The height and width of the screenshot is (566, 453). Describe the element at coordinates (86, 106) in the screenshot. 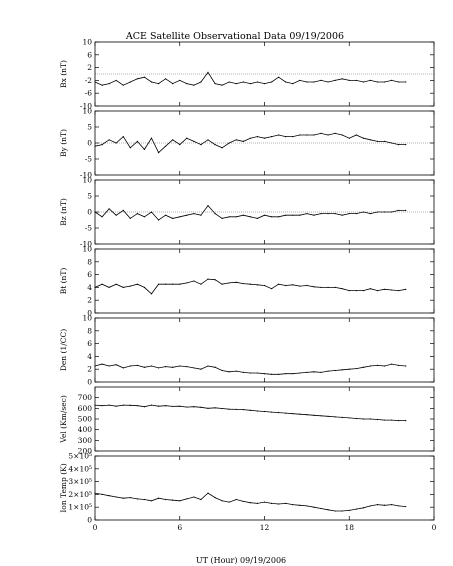

I see `y-tick-label: -10` at that location.